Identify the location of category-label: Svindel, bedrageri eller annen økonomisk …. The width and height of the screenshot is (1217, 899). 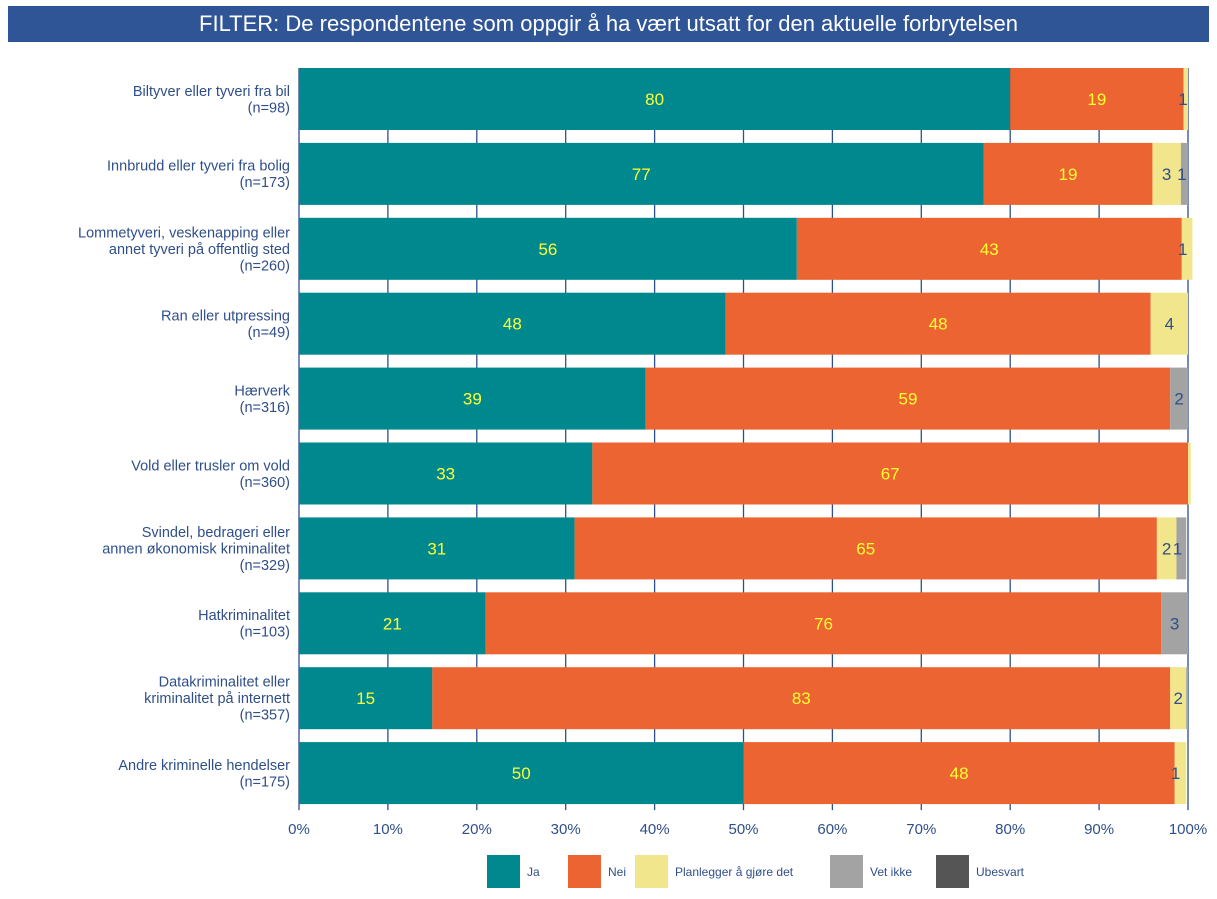
(196, 549).